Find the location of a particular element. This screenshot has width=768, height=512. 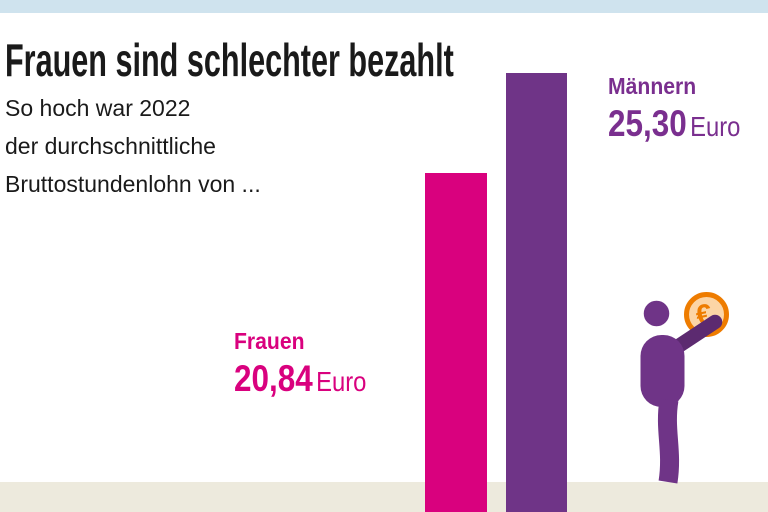

value-unit-frauen: Euro is located at coordinates (341, 381).